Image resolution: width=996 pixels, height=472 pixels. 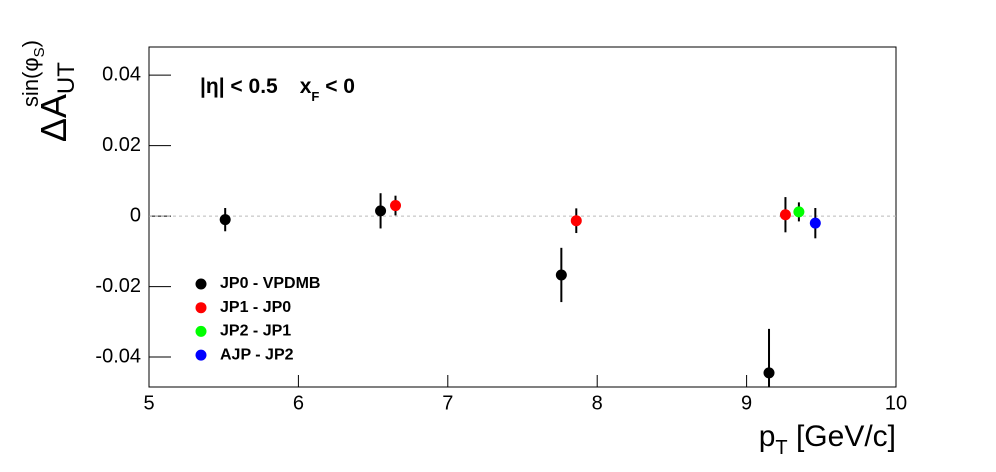 I want to click on annotation: |η| < 0.5 xF < 0, so click(x=277, y=89).